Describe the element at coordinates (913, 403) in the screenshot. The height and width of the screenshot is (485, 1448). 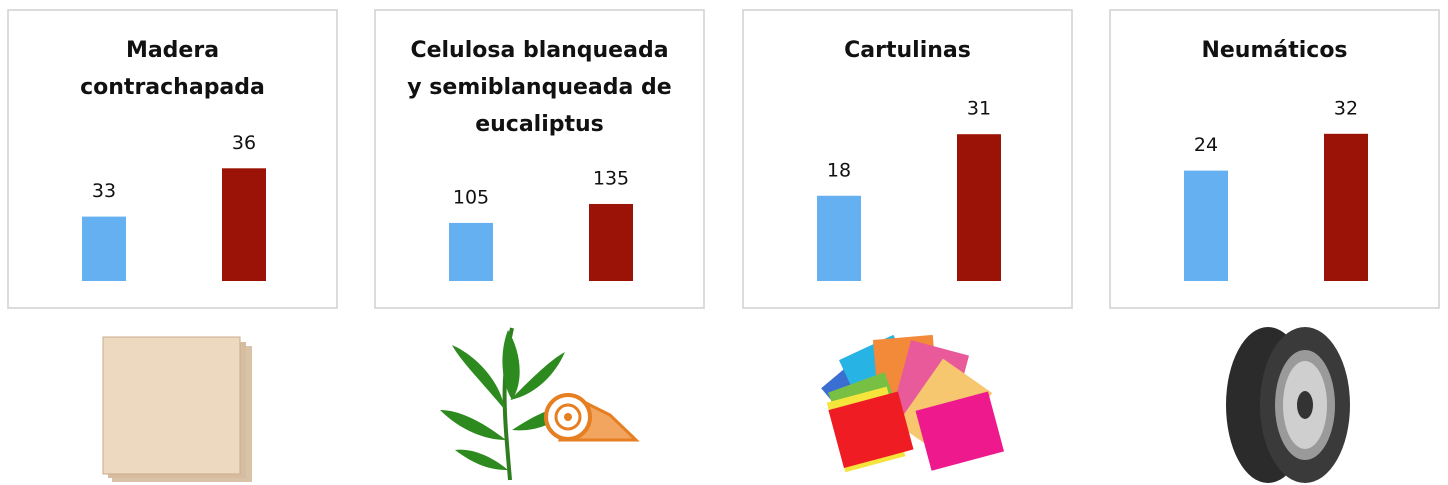
I see `cards-icon` at that location.